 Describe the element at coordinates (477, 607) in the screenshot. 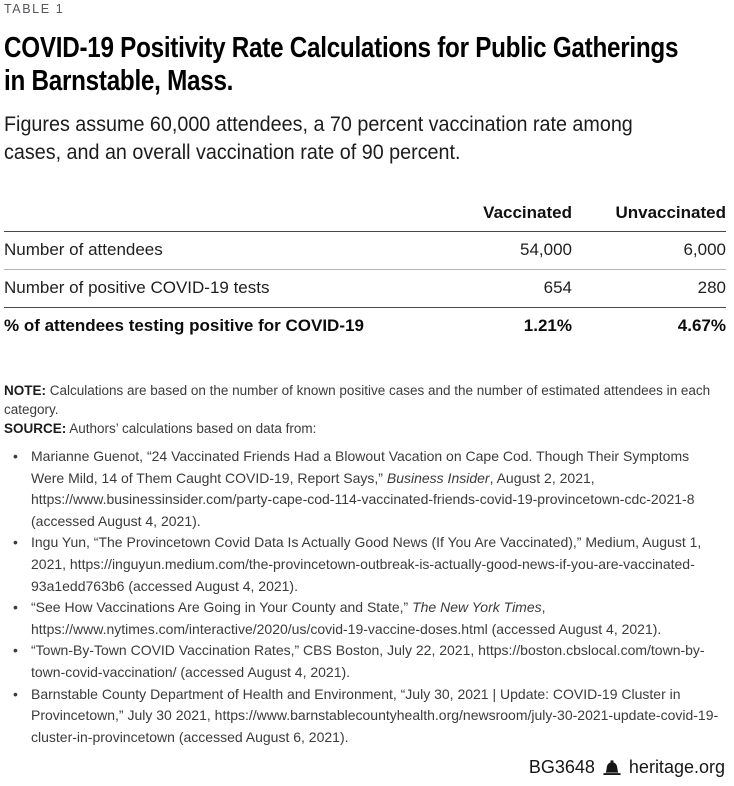

I see `source-publication: The New York Times` at that location.